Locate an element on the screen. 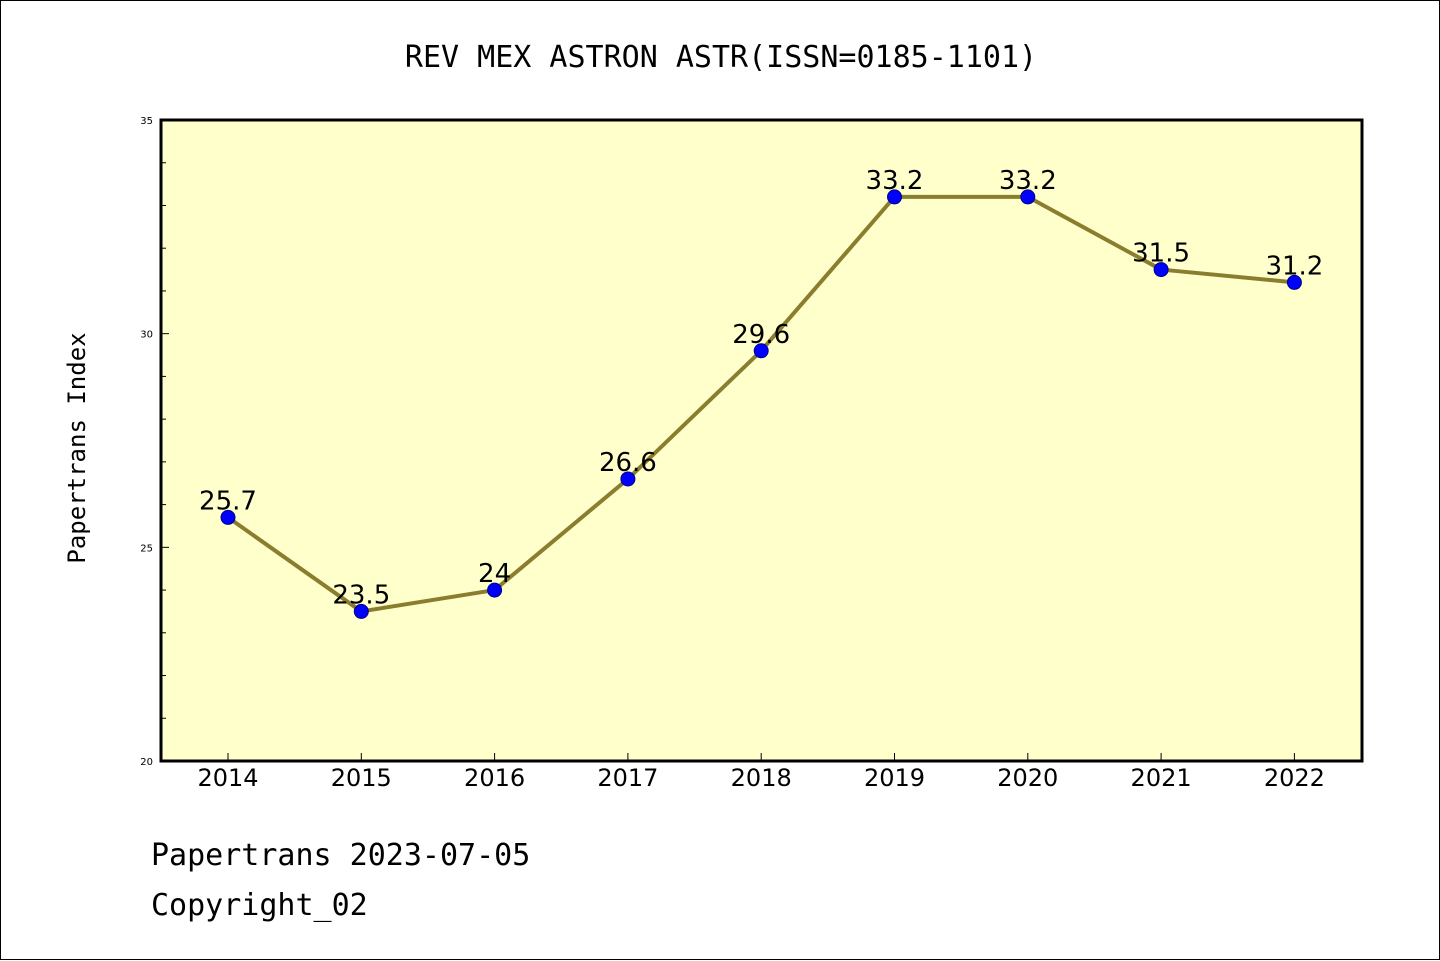 The width and height of the screenshot is (1440, 961). data-label: 26.6 is located at coordinates (628, 463).